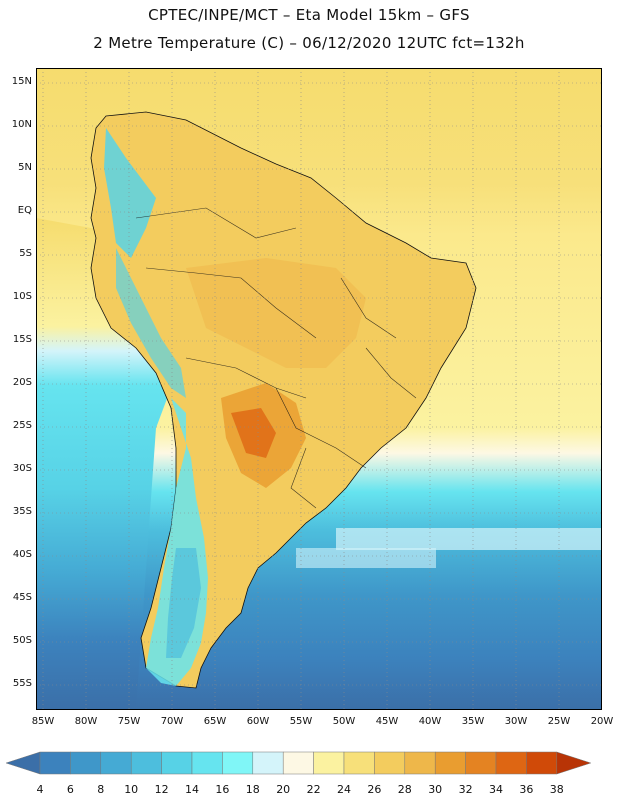  What do you see at coordinates (602, 721) in the screenshot?
I see `longitude-label: 20W` at bounding box center [602, 721].